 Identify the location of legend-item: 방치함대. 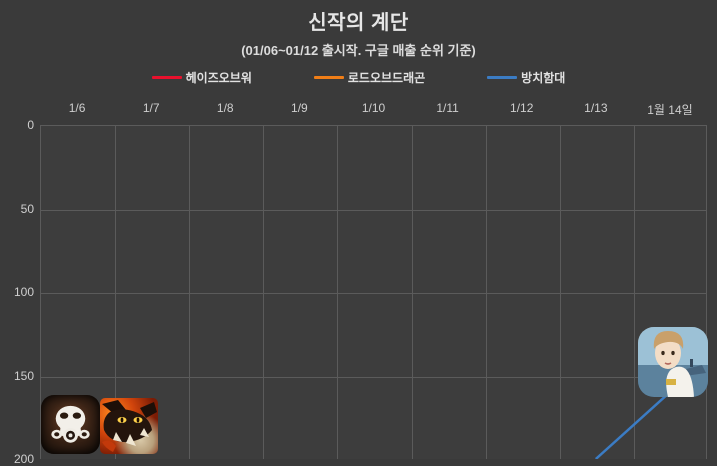
(526, 77).